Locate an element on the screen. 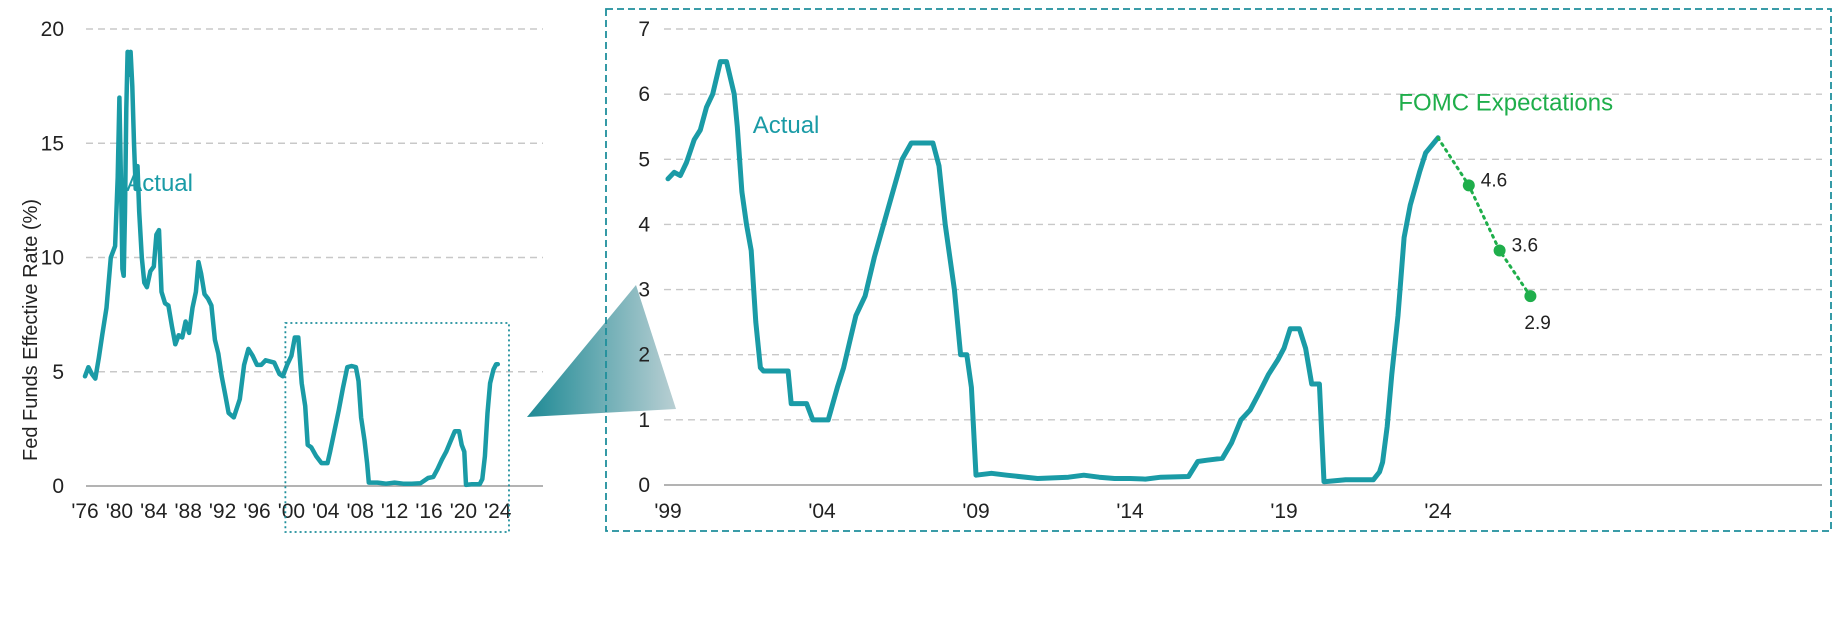  fomc-point-label: 3.6 is located at coordinates (1525, 245).